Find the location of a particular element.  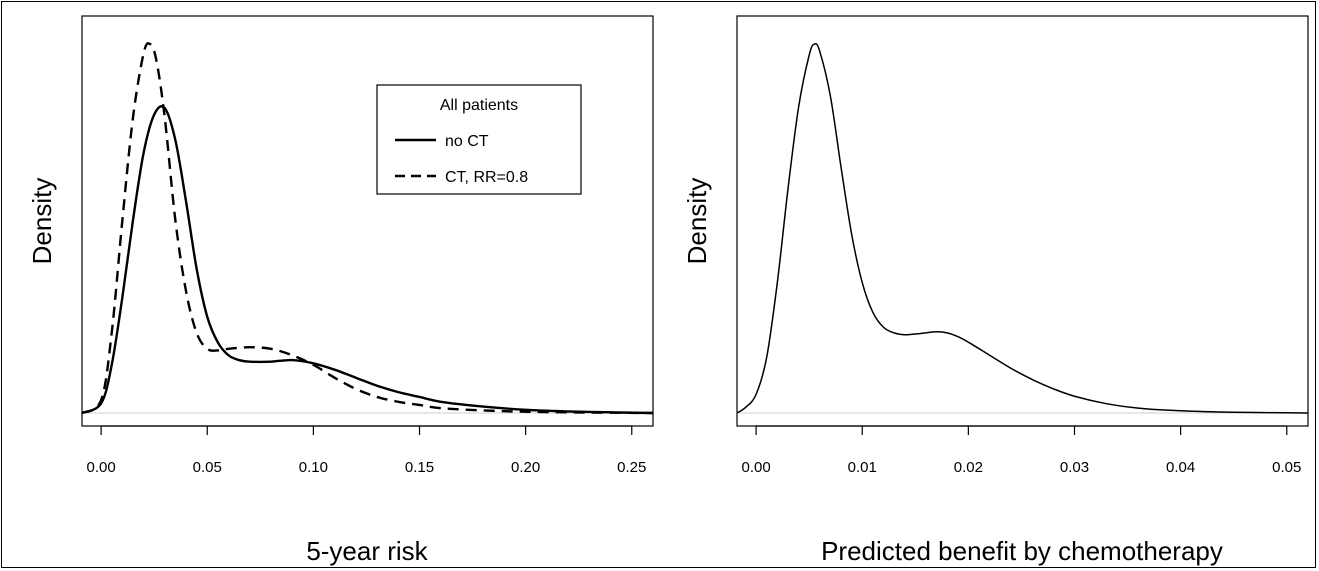

x-tick-label: 0.15 is located at coordinates (419, 467).